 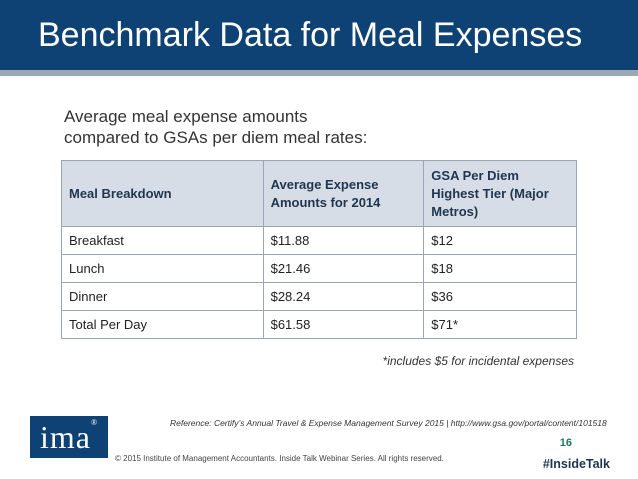 I want to click on table-row: Dinner $28.24 $36, so click(x=319, y=296).